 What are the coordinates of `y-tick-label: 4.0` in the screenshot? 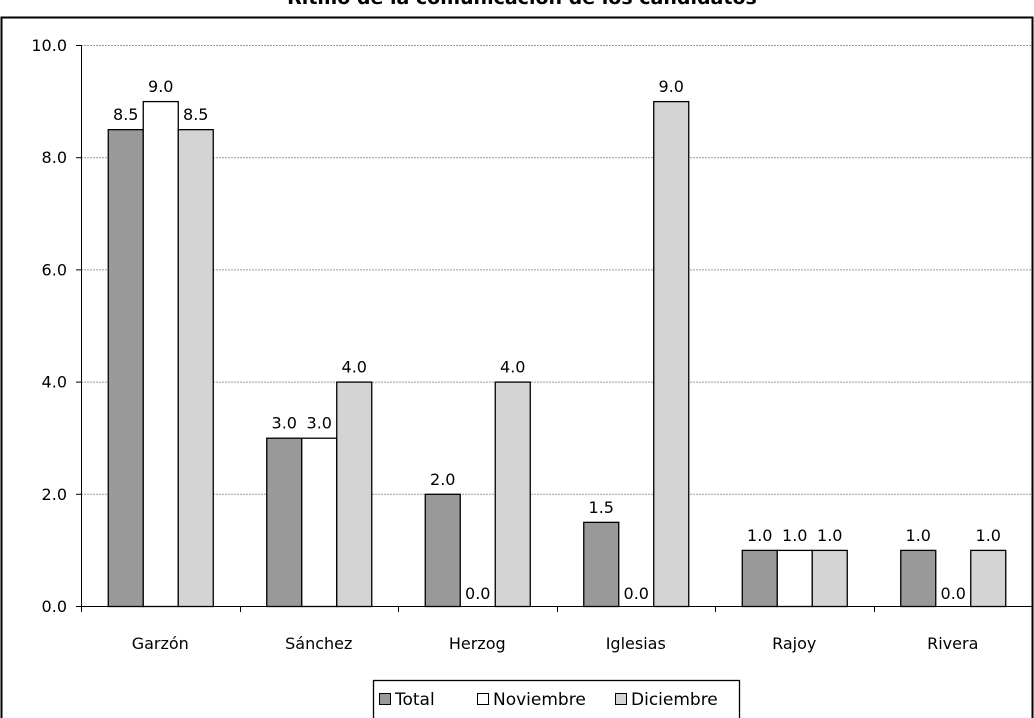 It's located at (54, 382).